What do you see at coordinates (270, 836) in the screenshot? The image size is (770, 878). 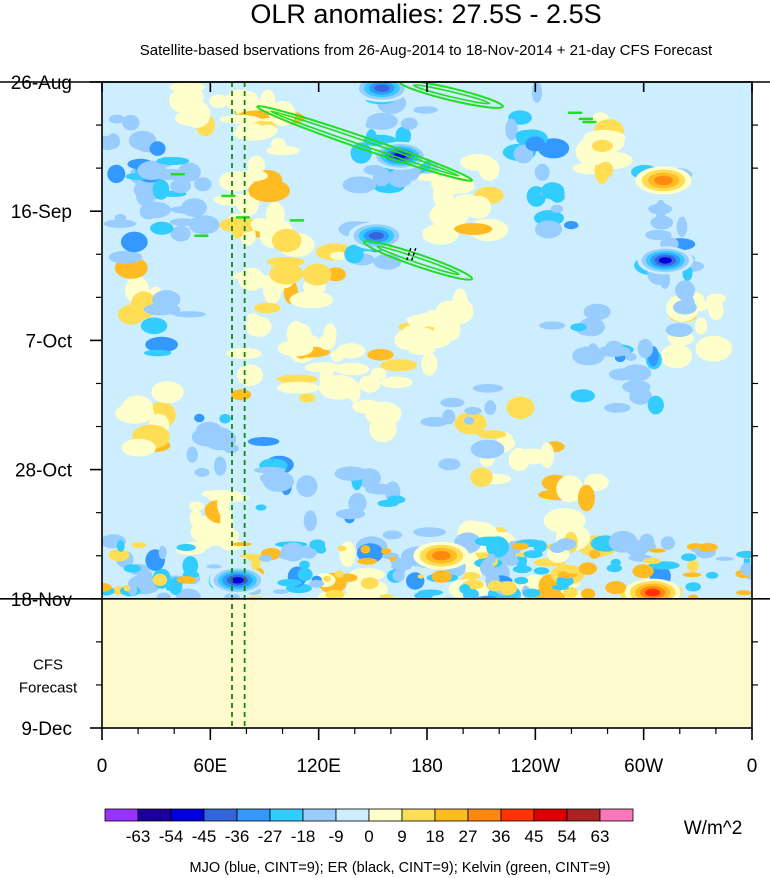 I see `colorbar-tick-label: -27` at bounding box center [270, 836].